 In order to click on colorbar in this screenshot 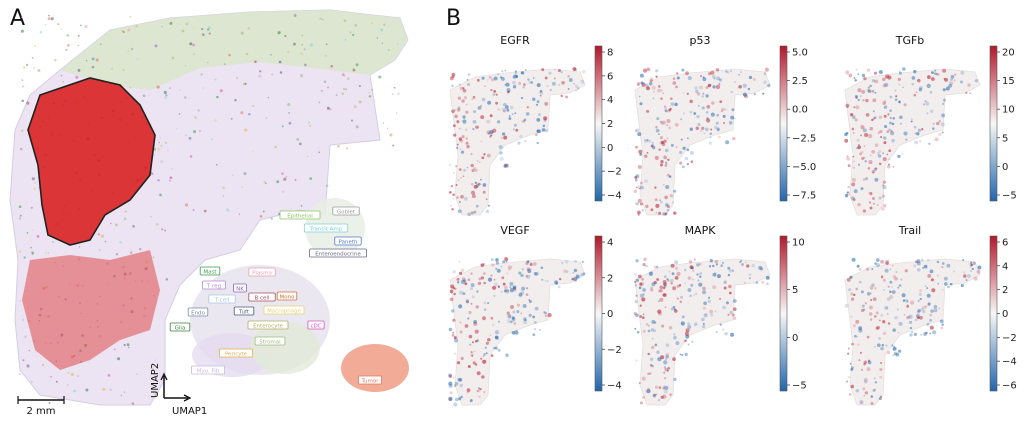, I will do `click(783, 313)`.